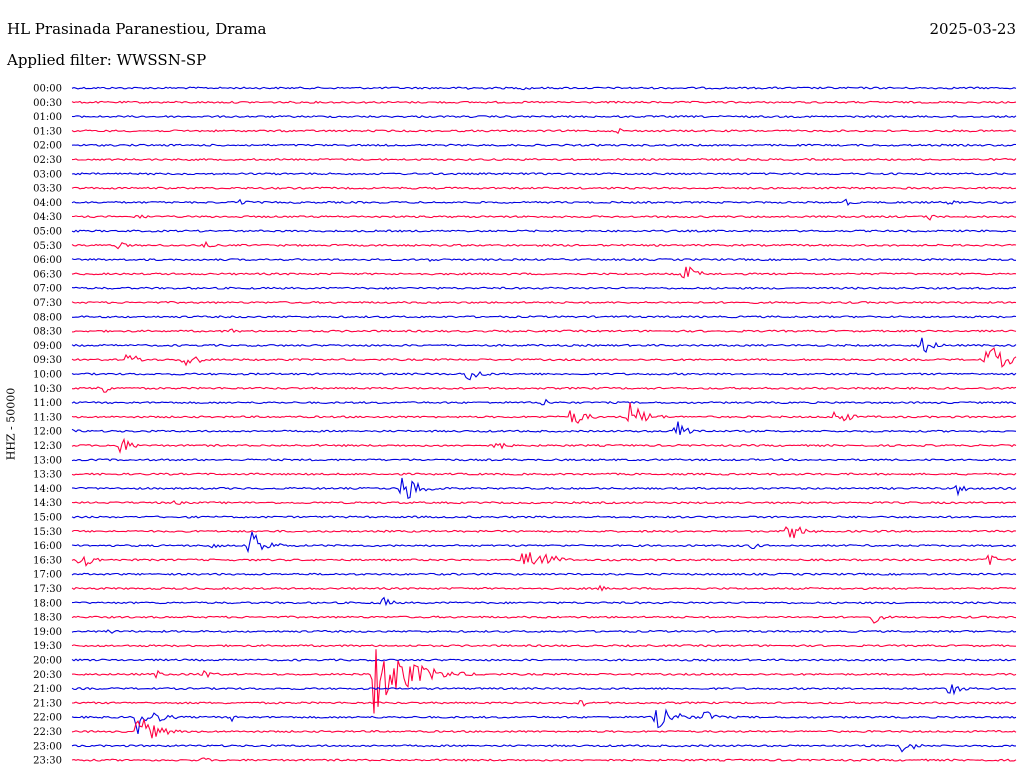 The image size is (1024, 780). Describe the element at coordinates (47, 89) in the screenshot. I see `time-tick-0000: 00:00` at that location.